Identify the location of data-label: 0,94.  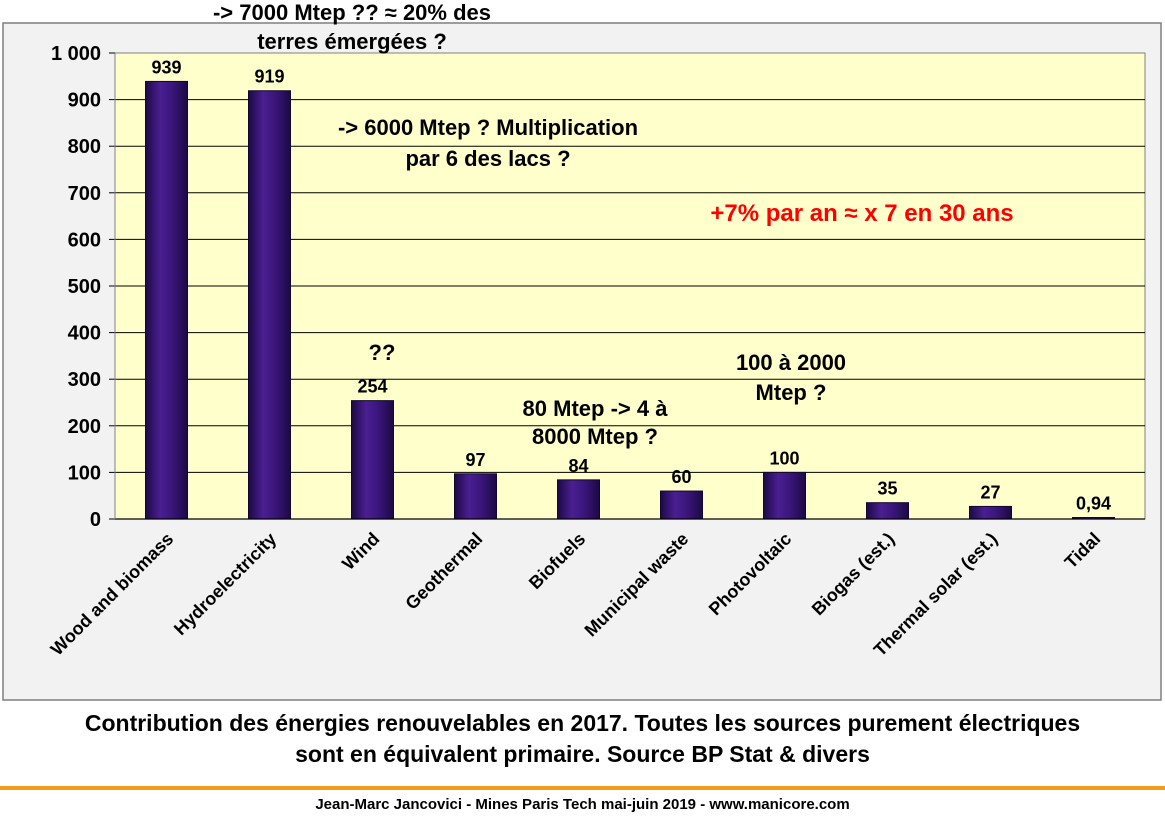
(1093, 504).